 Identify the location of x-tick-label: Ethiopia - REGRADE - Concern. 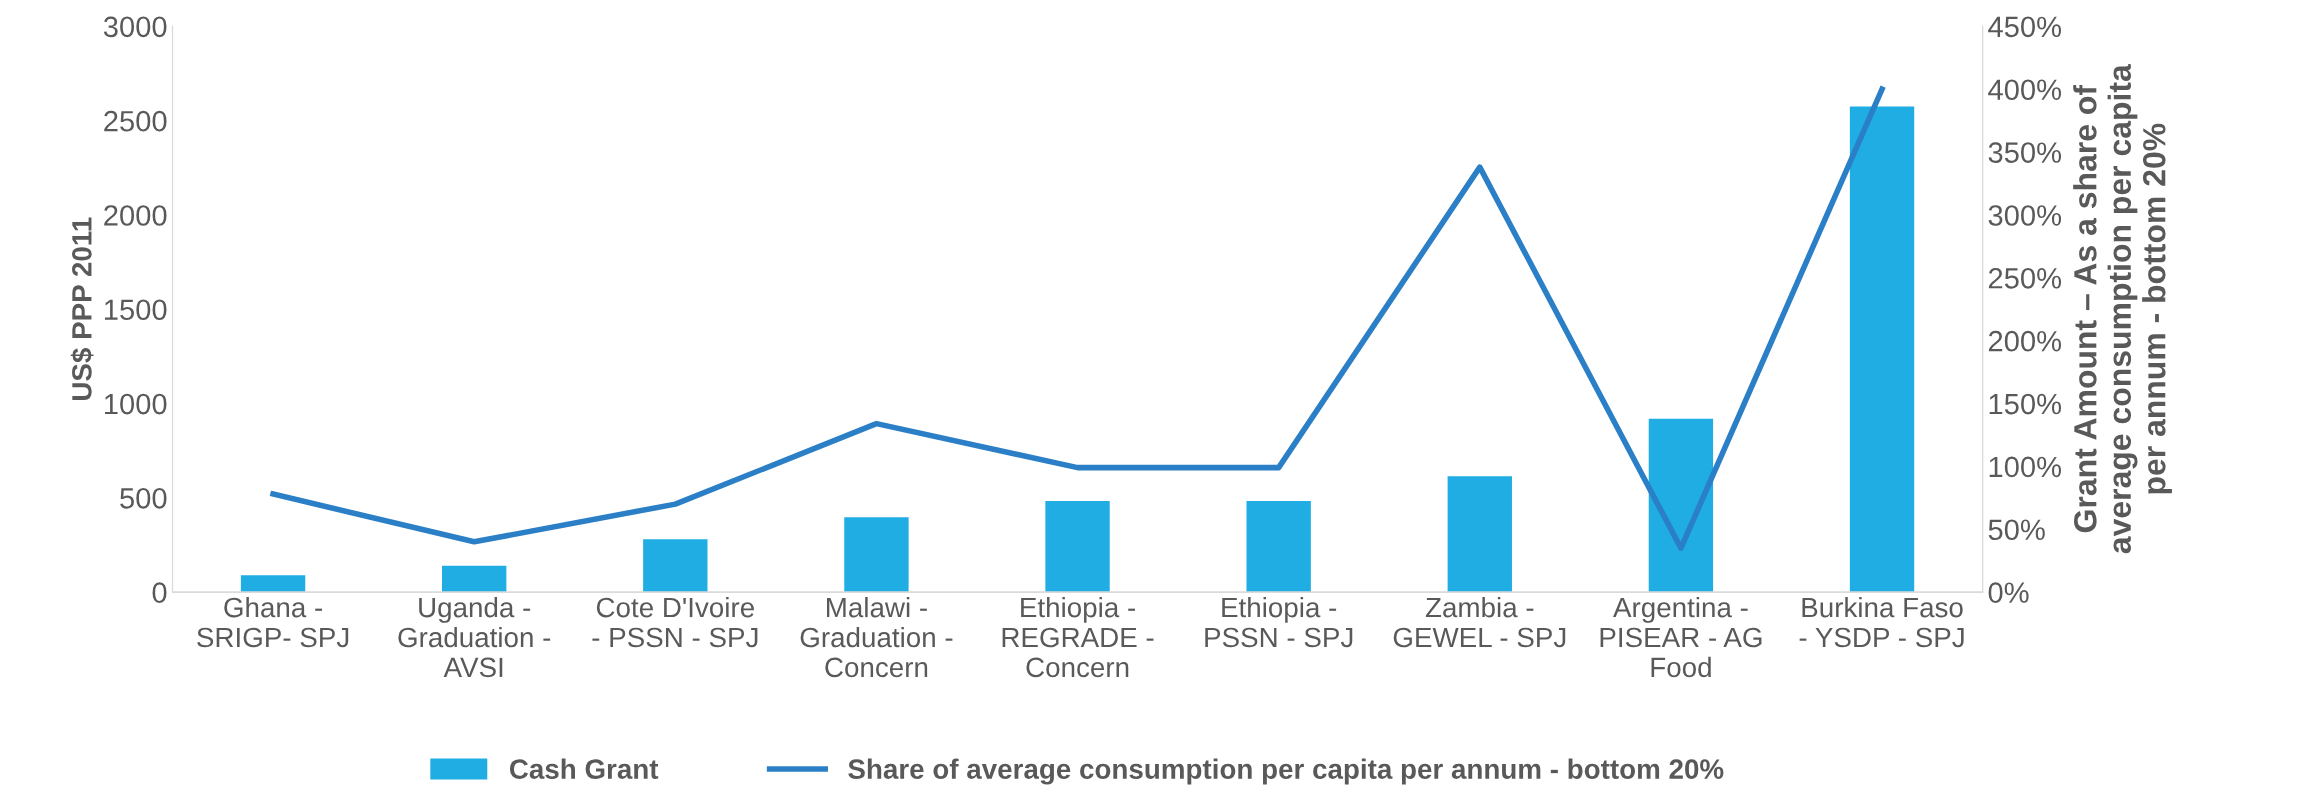
(1078, 637).